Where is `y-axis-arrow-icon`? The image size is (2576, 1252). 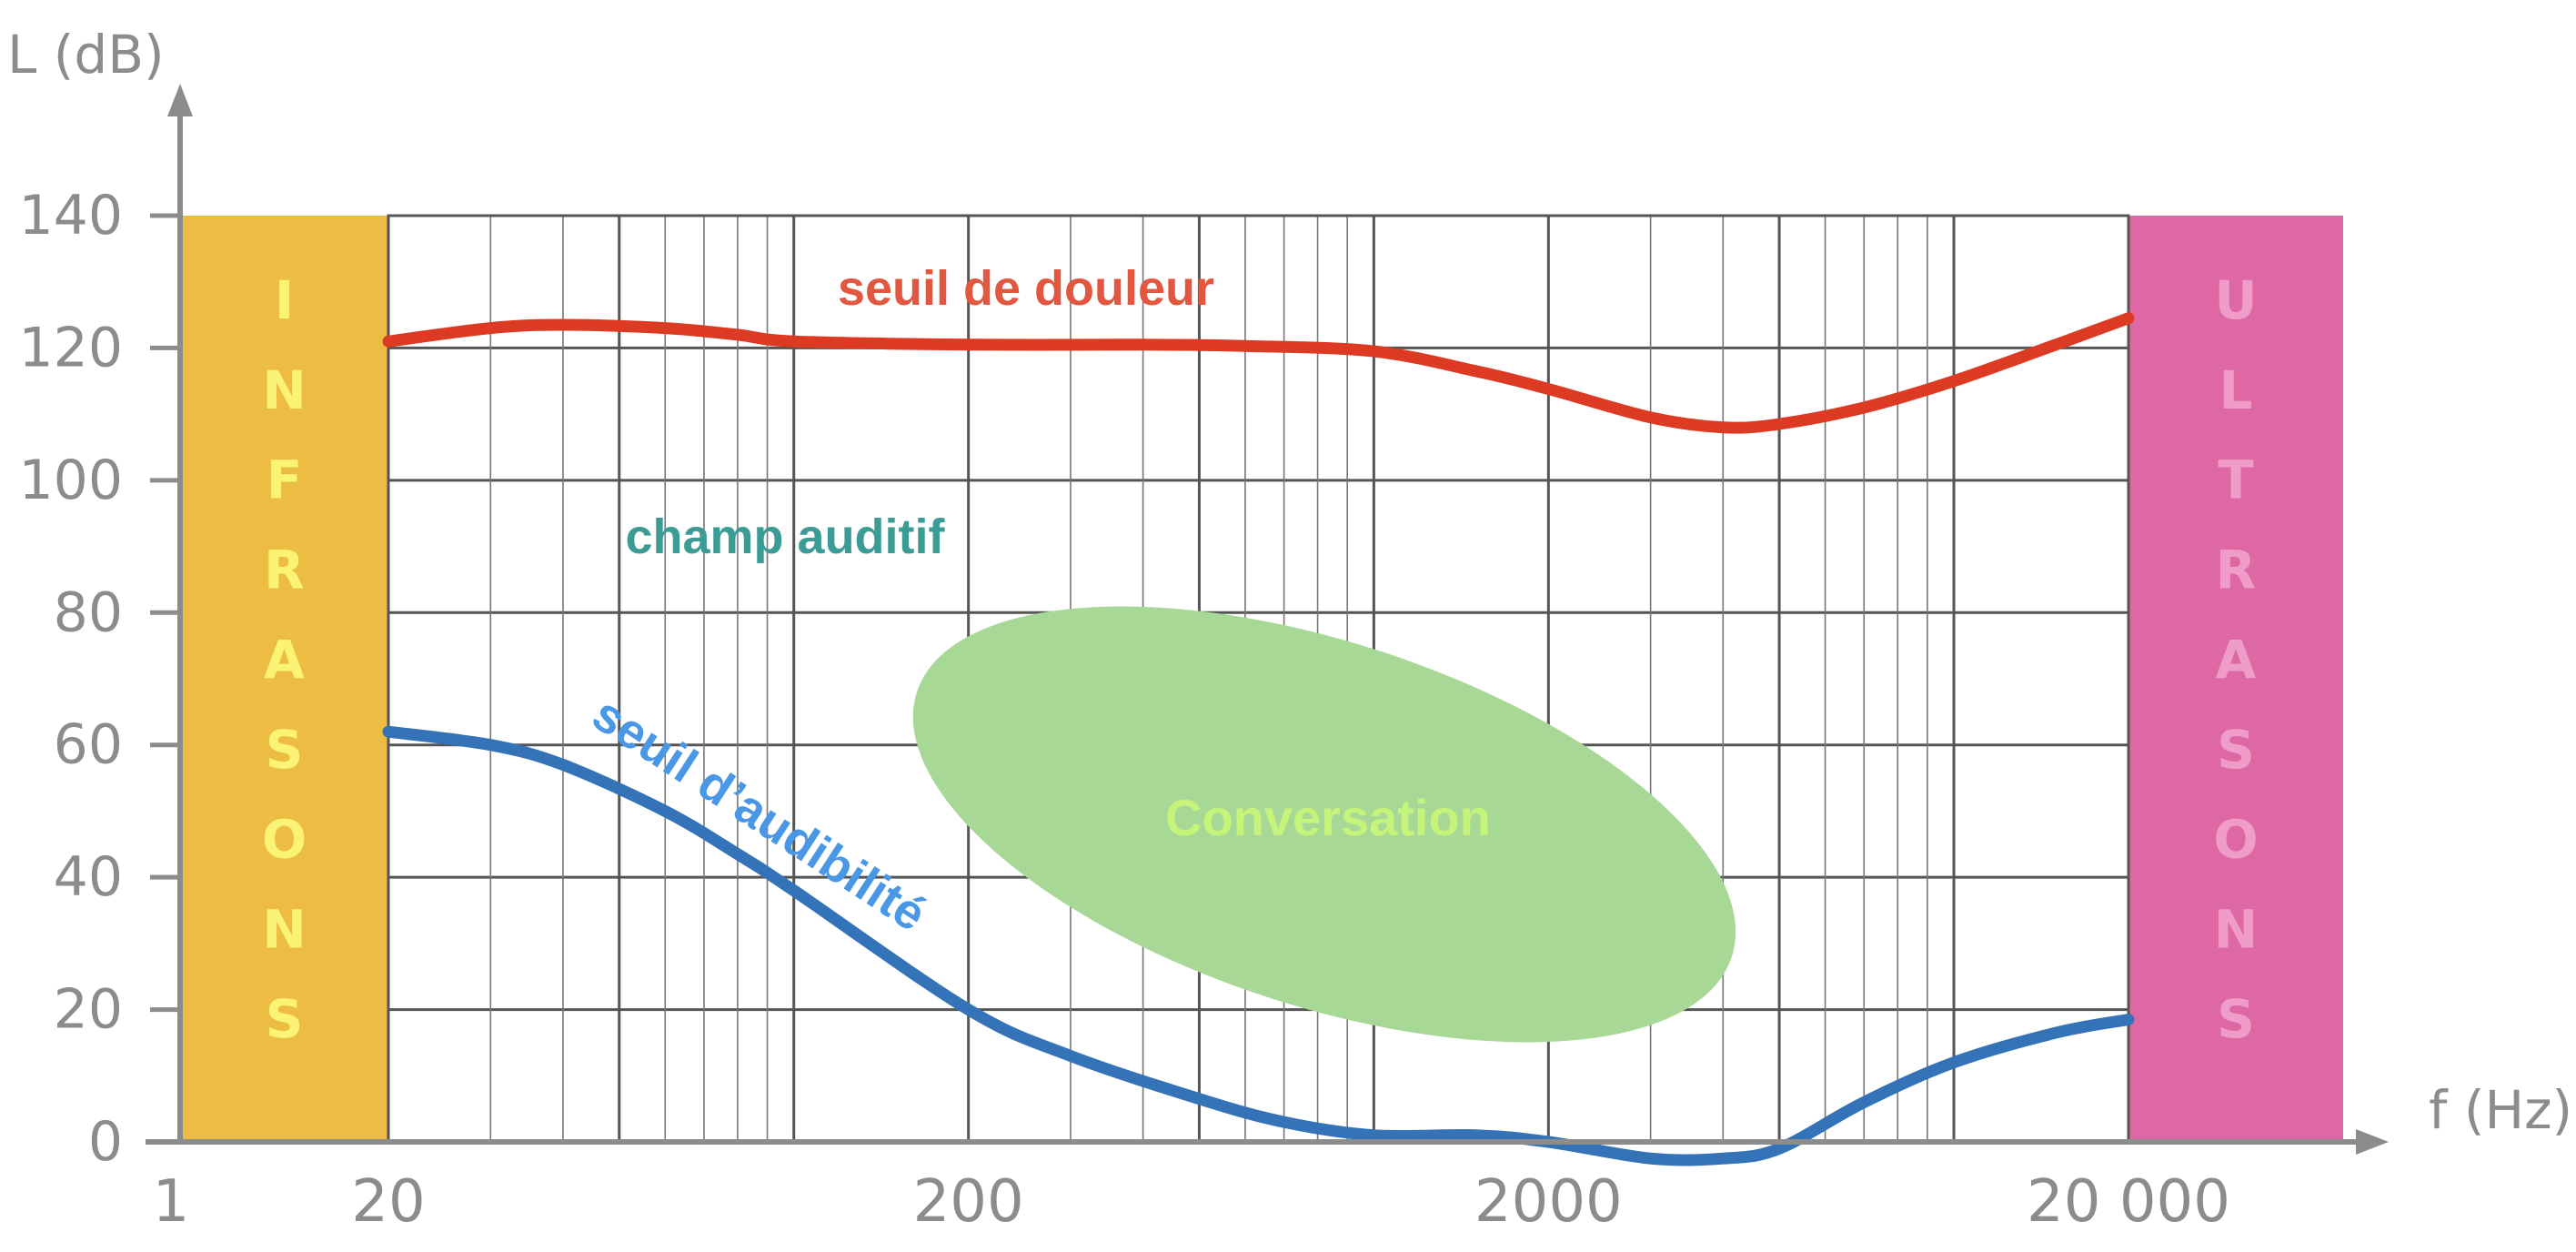
y-axis-arrow-icon is located at coordinates (180, 100).